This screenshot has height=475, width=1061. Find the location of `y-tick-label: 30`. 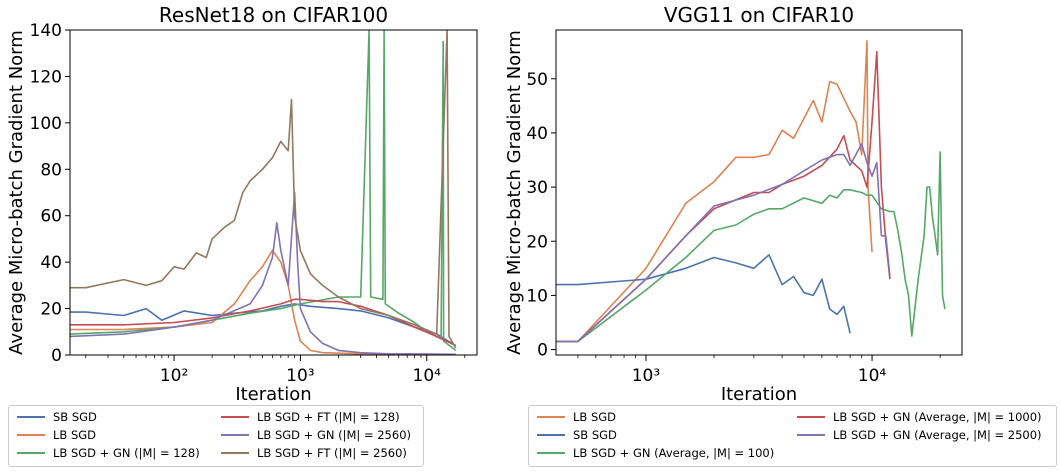

y-tick-label: 30 is located at coordinates (537, 188).